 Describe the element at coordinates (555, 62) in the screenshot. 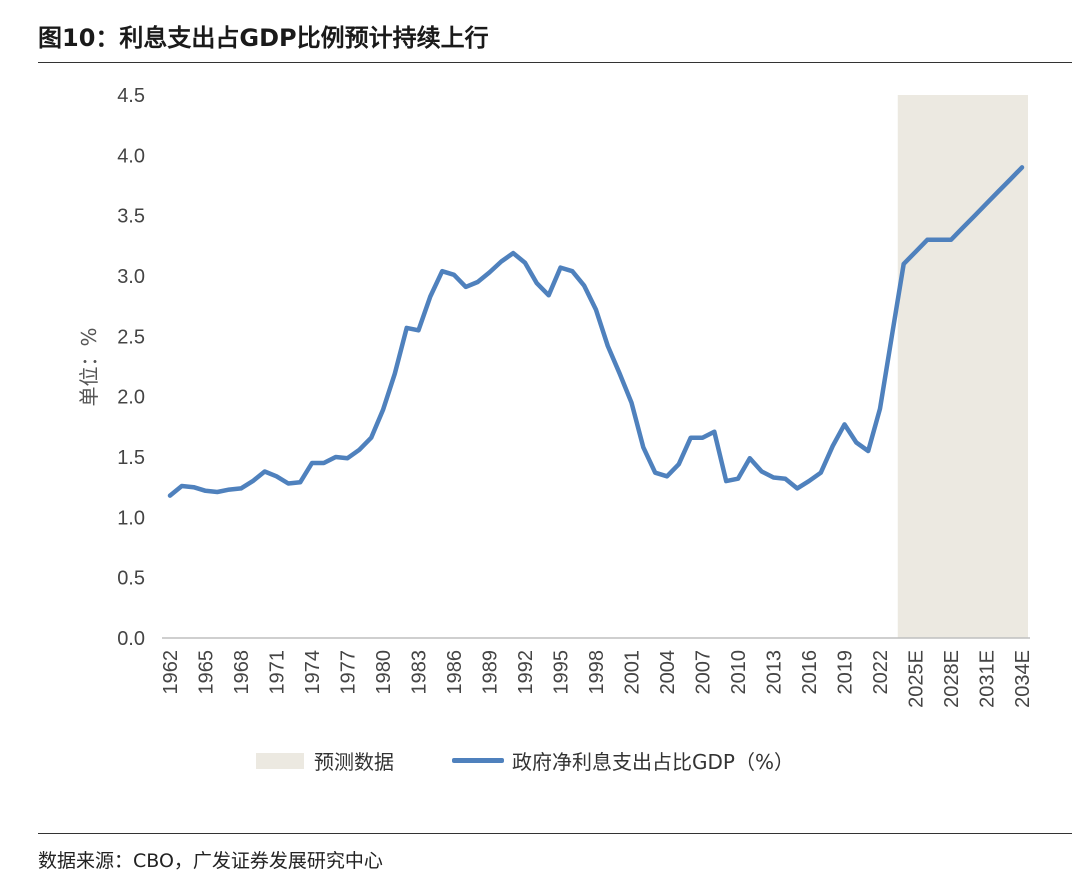

I see `top-rule` at that location.